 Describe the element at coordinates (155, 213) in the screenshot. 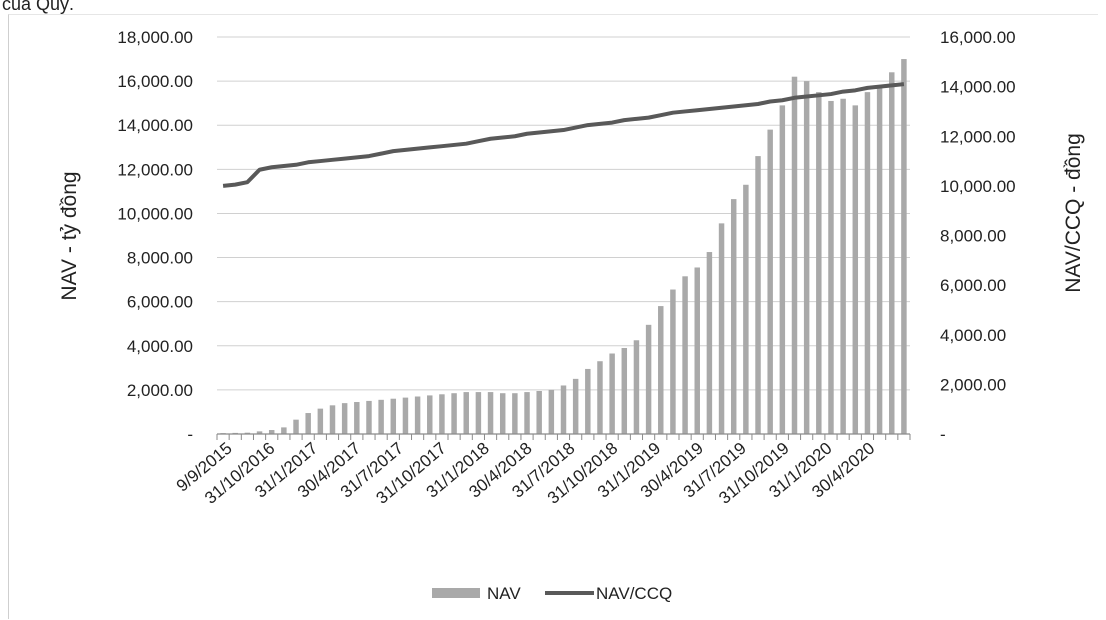

I see `left-tick-label: 10,000.00` at that location.